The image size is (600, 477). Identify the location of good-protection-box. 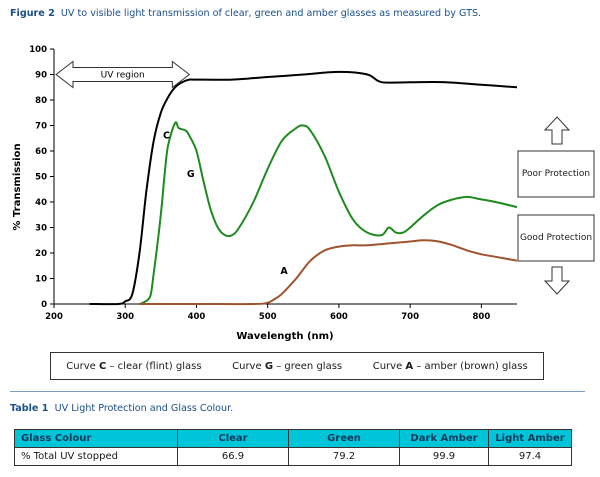
(556, 238).